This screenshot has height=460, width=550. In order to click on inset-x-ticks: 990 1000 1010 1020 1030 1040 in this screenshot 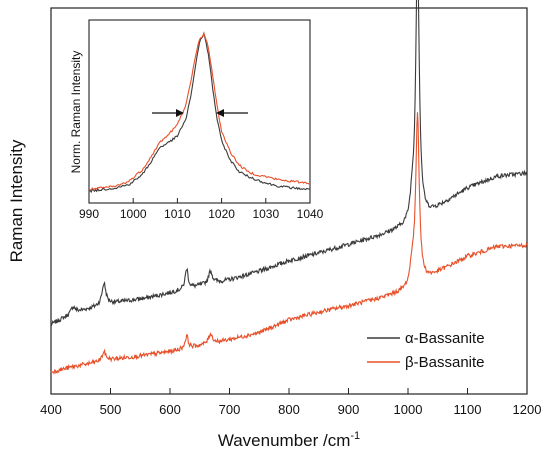, I will do `click(201, 209)`.